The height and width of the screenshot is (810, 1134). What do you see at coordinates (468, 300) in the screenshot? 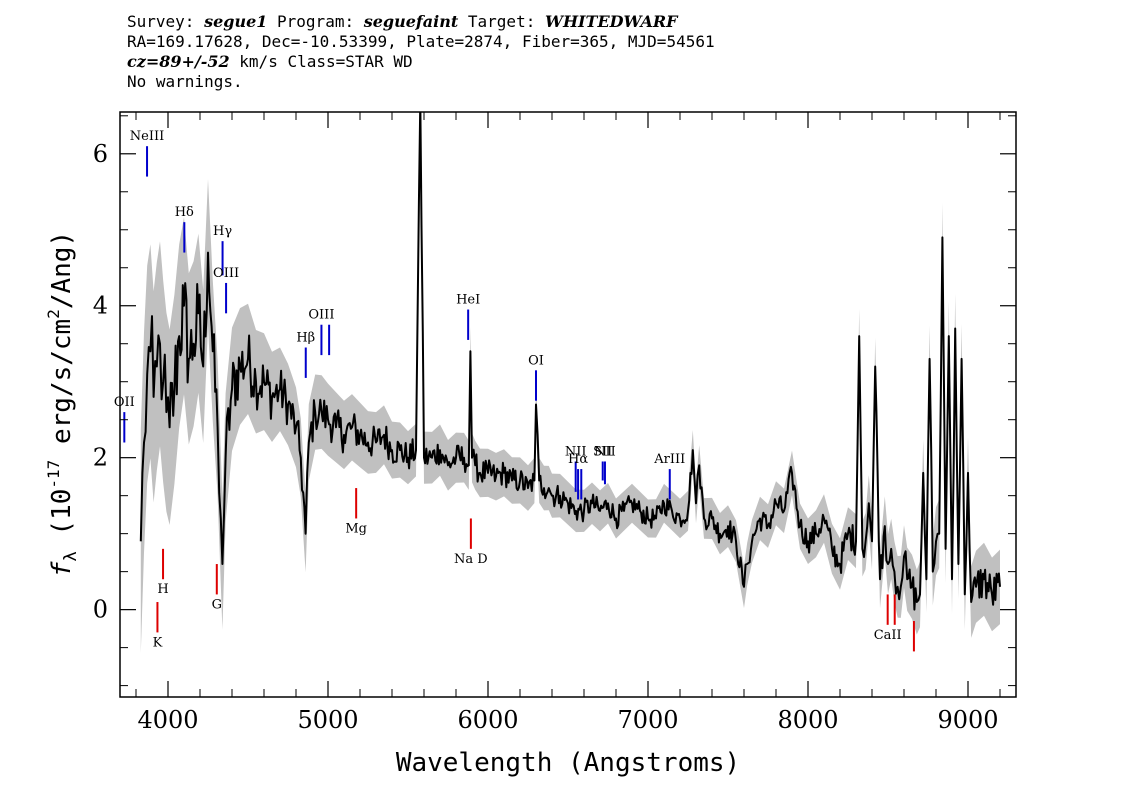
I see `emission-line-label-7: HeI` at bounding box center [468, 300].